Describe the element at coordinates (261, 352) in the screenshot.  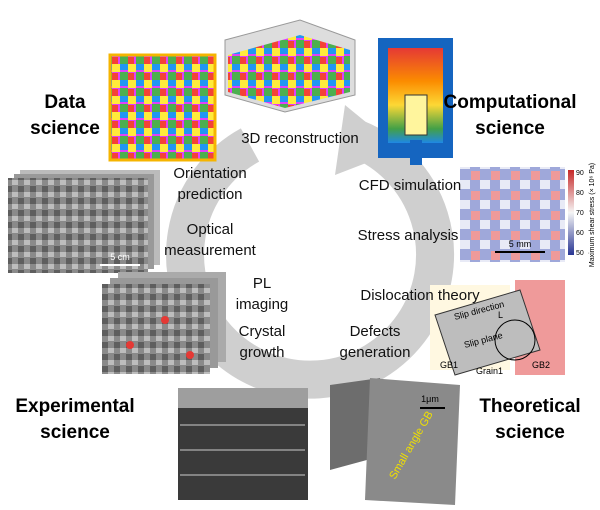
I see `step-label-line: growth` at that location.